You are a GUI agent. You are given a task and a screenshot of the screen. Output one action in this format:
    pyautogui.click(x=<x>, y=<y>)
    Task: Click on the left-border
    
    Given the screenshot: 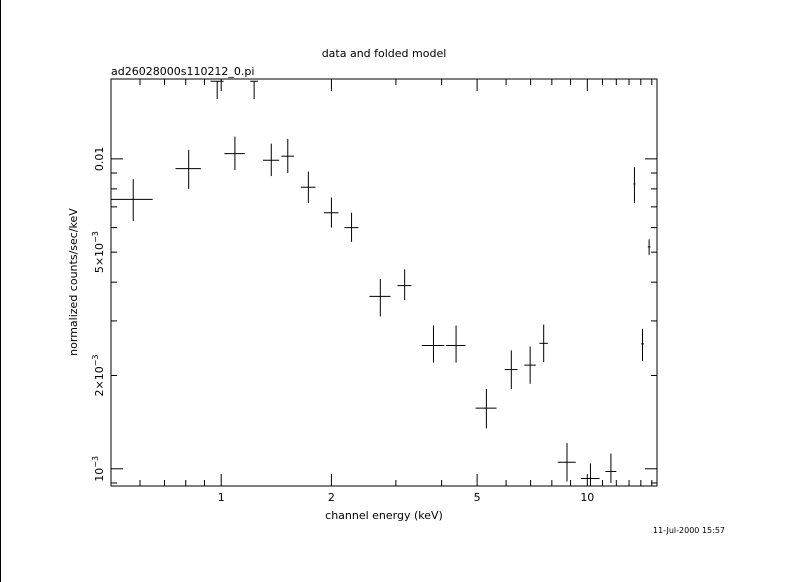 What is the action you would take?
    pyautogui.click(x=0, y=291)
    